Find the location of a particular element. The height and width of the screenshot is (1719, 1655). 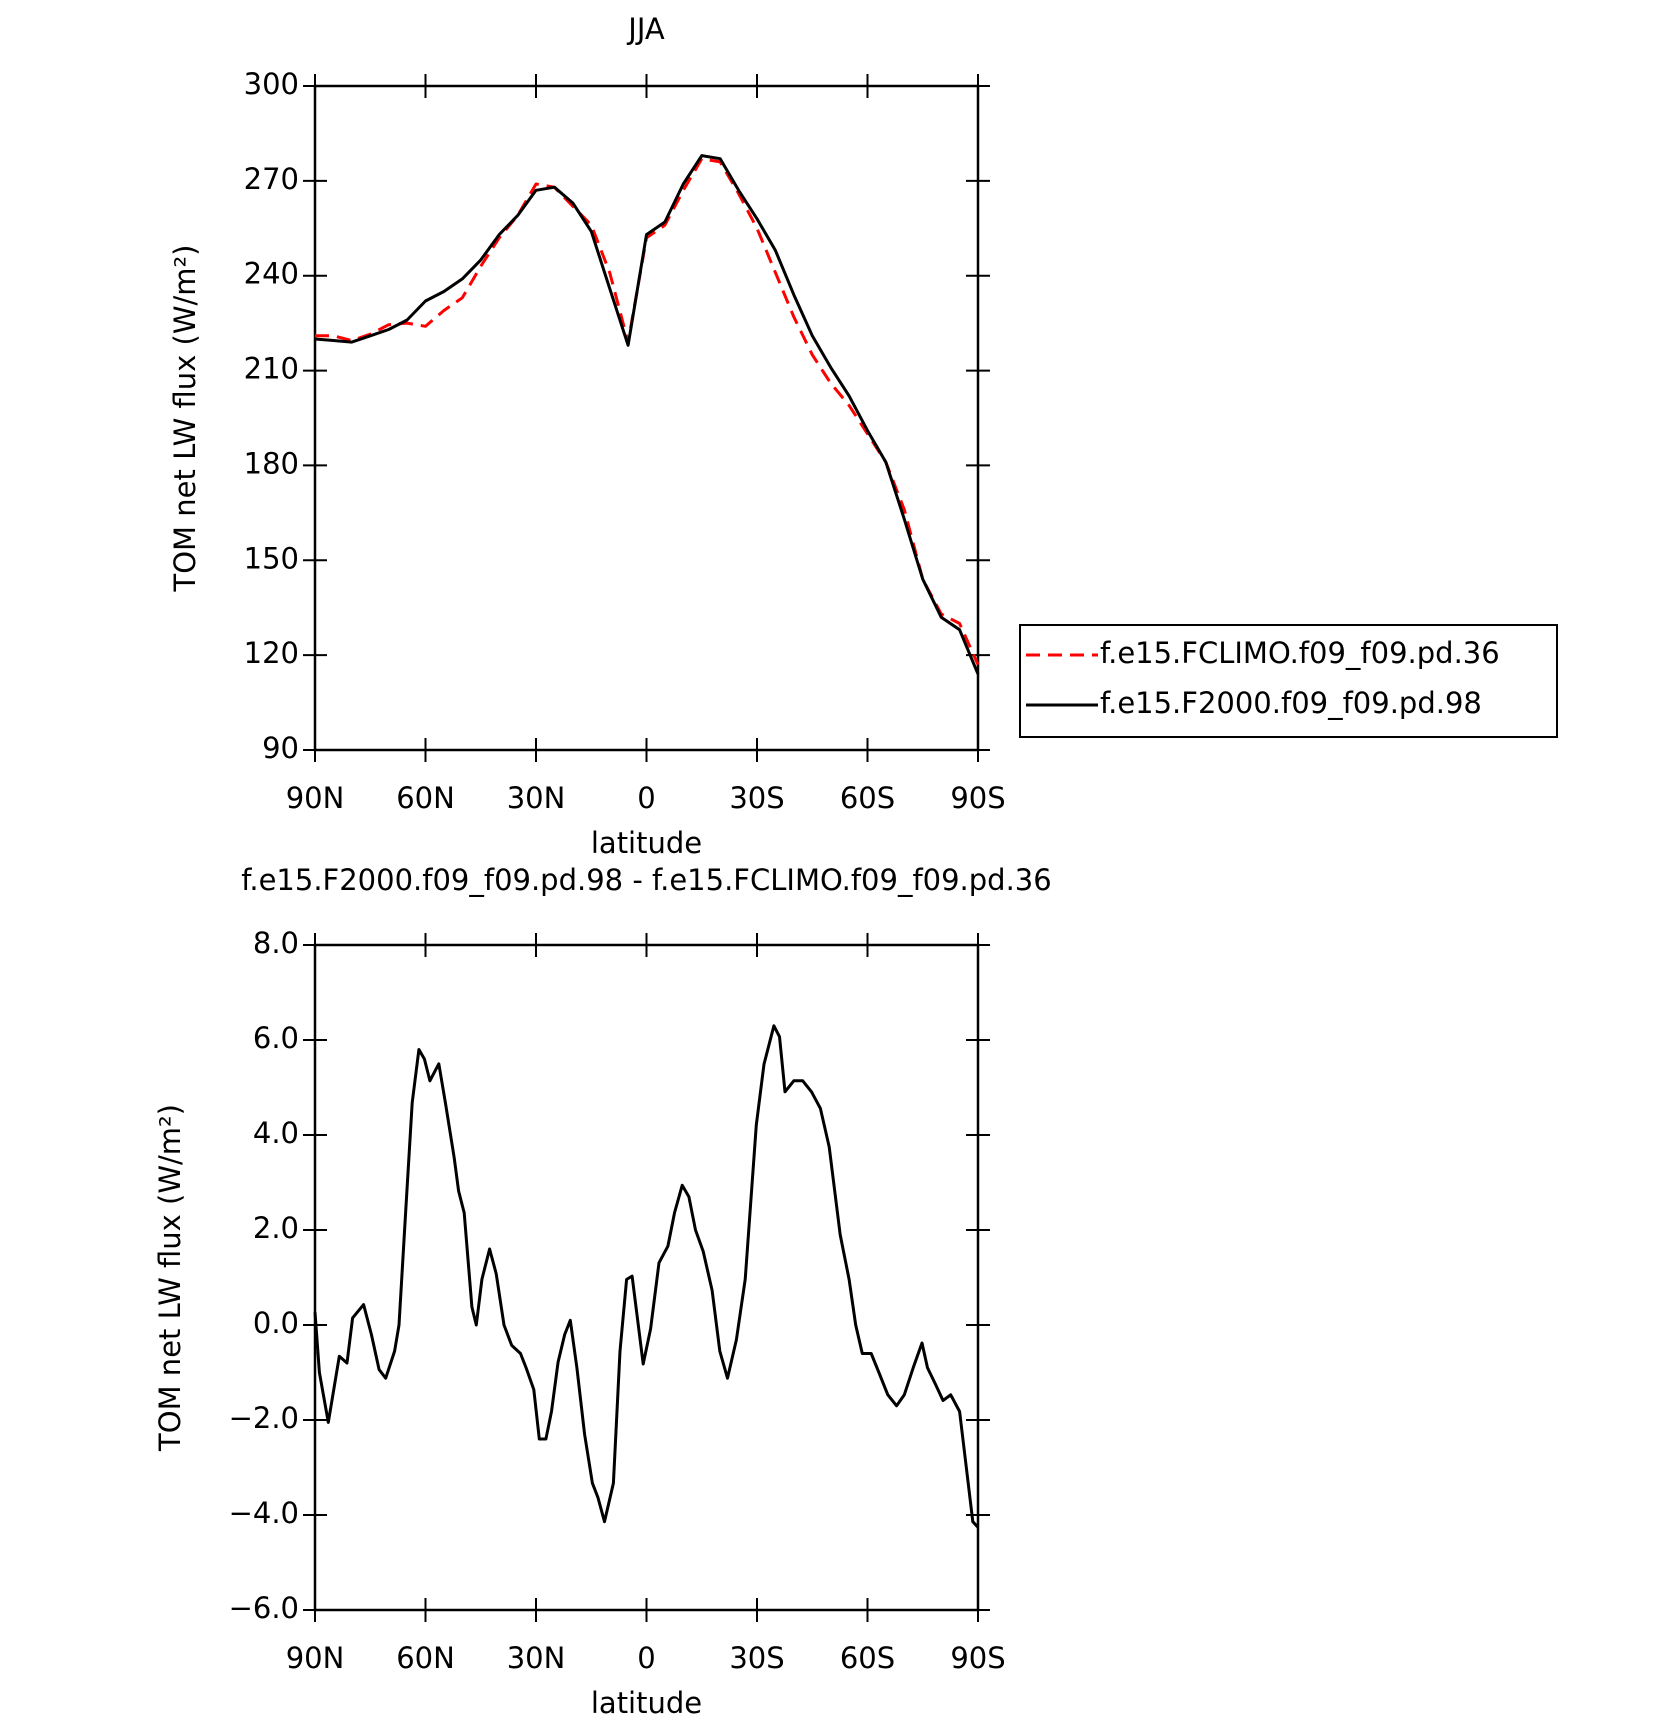

y-tick-label: 2.0 is located at coordinates (276, 1228).